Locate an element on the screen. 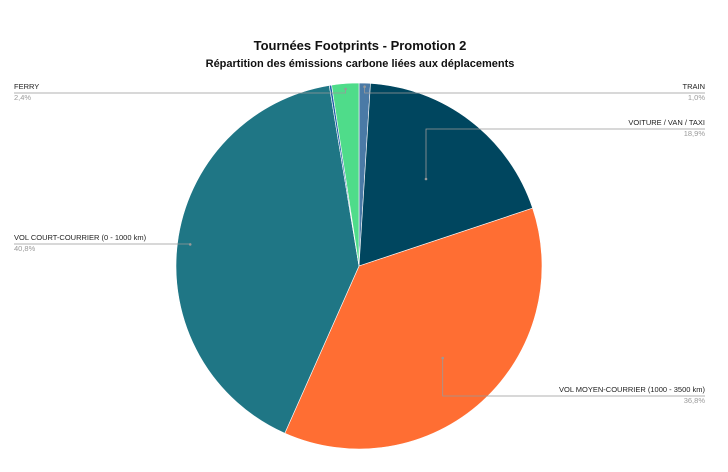 The height and width of the screenshot is (472, 728). slice-label-vol-moyen-courrier-1000-3500-km: VOL MOYEN-COURRIER (1000 - 3500 km) is located at coordinates (632, 389).